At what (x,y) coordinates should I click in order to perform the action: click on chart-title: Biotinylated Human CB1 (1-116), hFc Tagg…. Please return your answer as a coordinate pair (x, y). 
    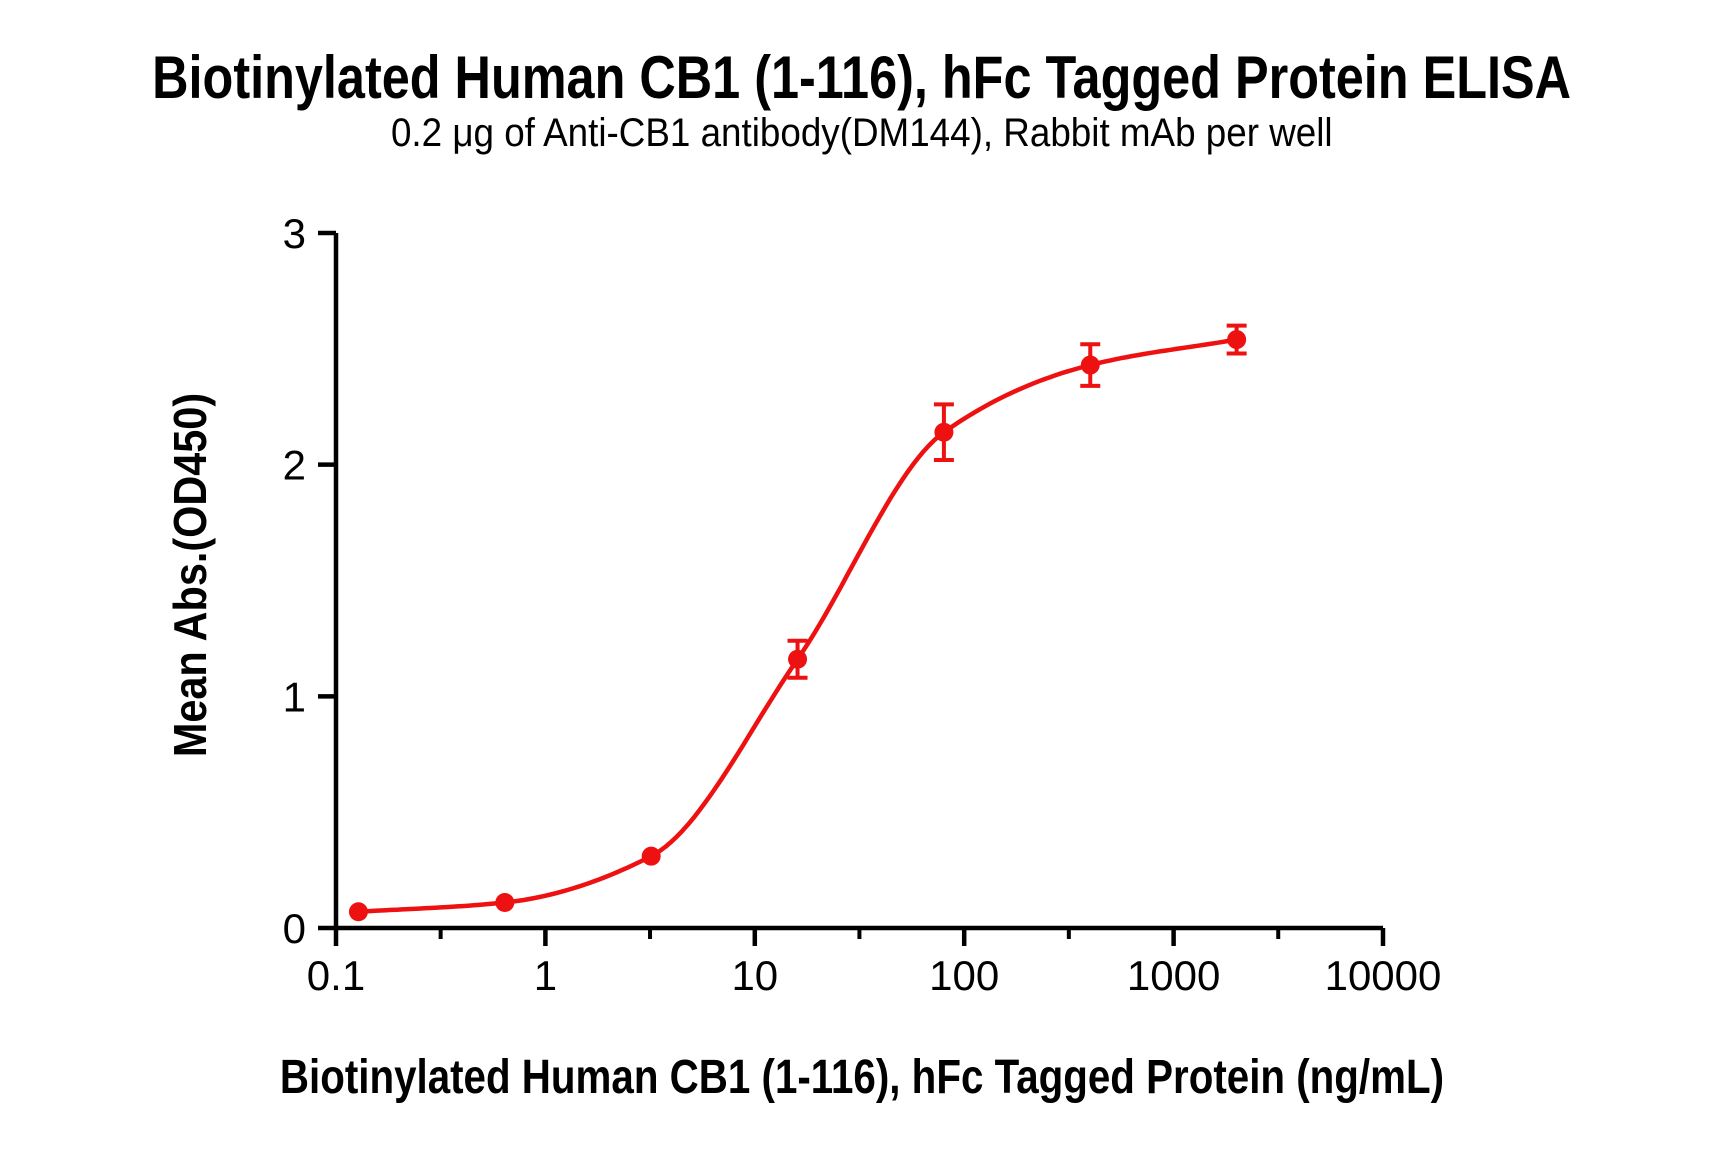
    Looking at the image, I should click on (862, 78).